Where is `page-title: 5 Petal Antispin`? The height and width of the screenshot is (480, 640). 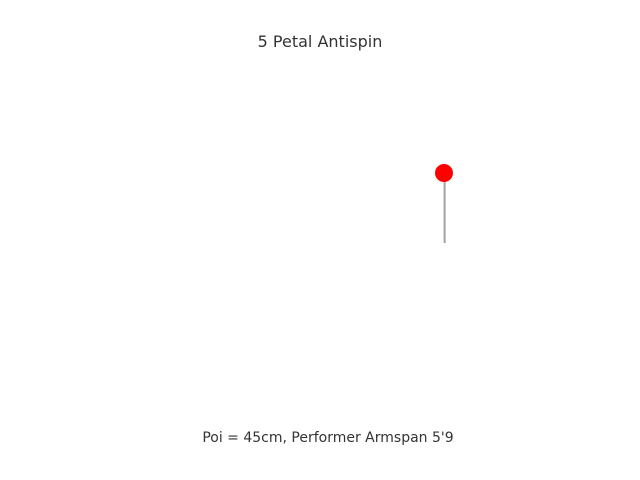
page-title: 5 Petal Antispin is located at coordinates (320, 41).